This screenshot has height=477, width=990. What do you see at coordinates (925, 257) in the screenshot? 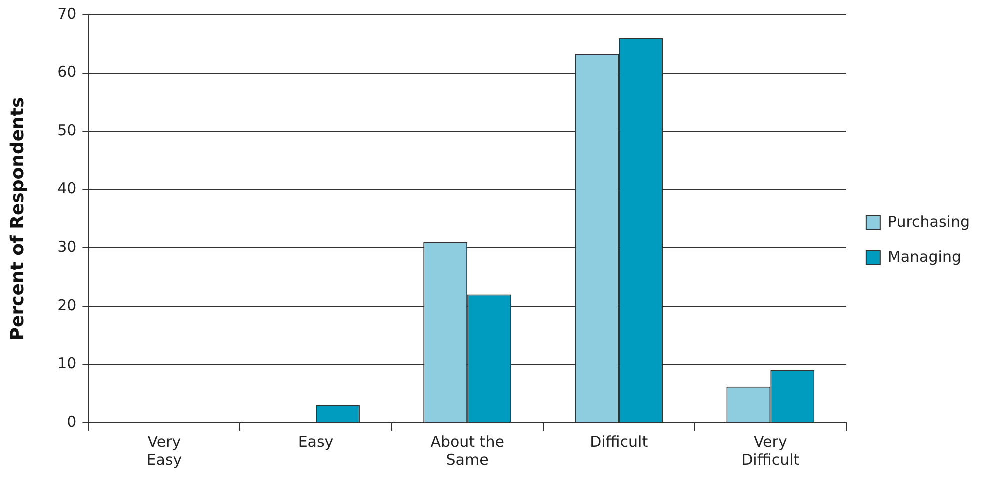
I see `legend-label: Managing` at bounding box center [925, 257].